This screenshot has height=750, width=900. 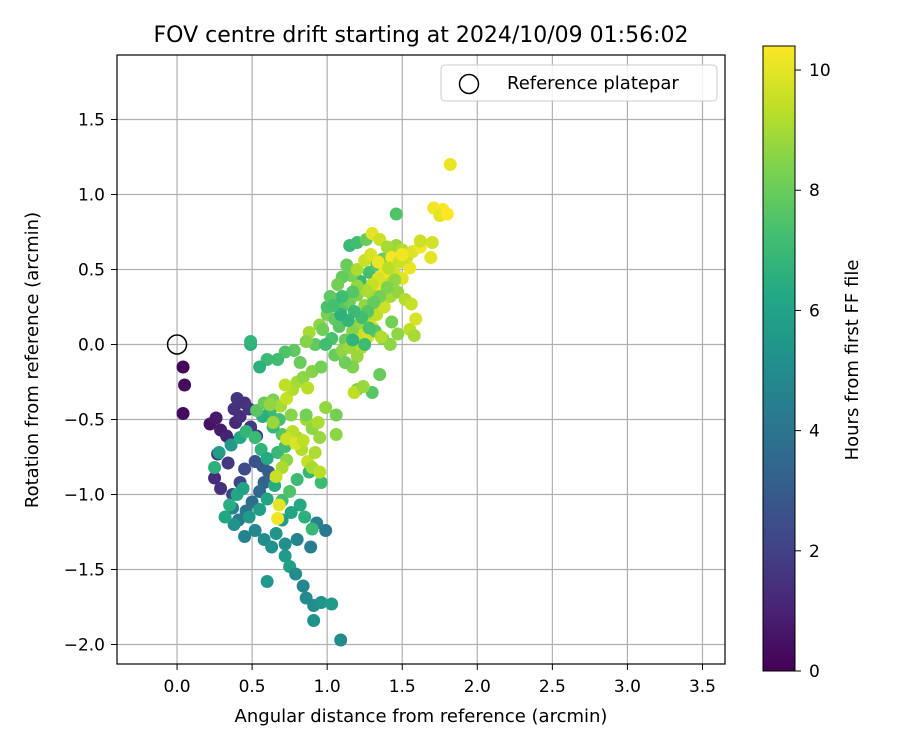 What do you see at coordinates (177, 687) in the screenshot?
I see `x-tick-label: 0.0` at bounding box center [177, 687].